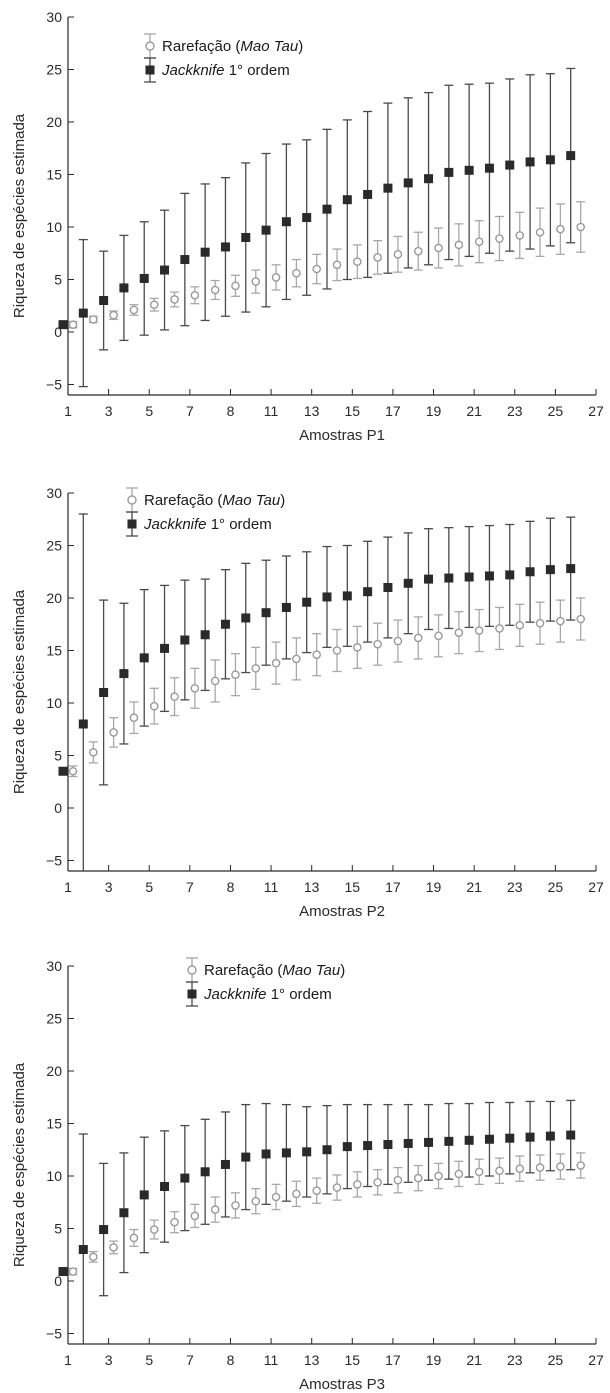  I want to click on y-tick-label: 30, so click(54, 17).